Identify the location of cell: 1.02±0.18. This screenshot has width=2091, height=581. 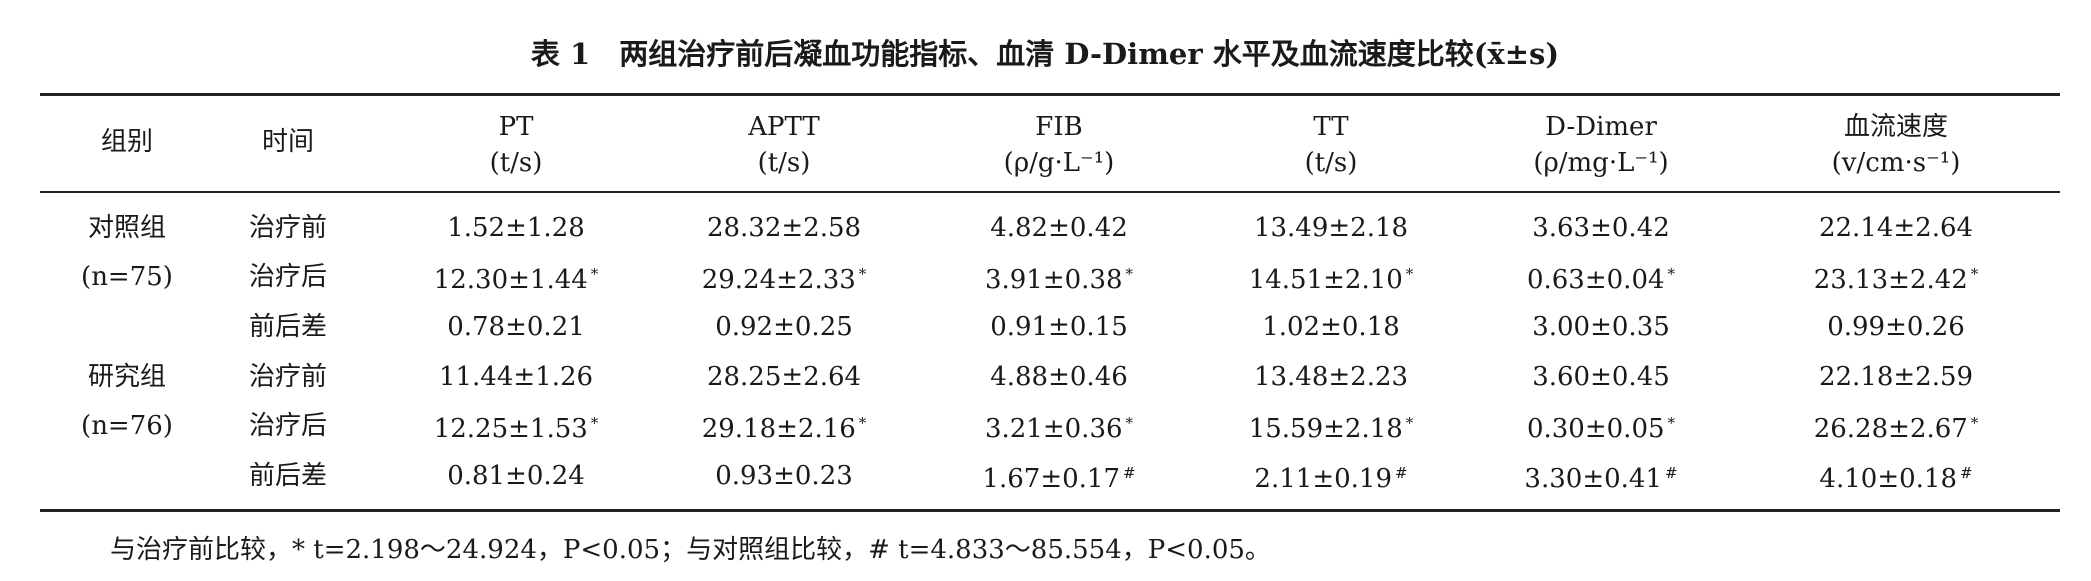
(1331, 327).